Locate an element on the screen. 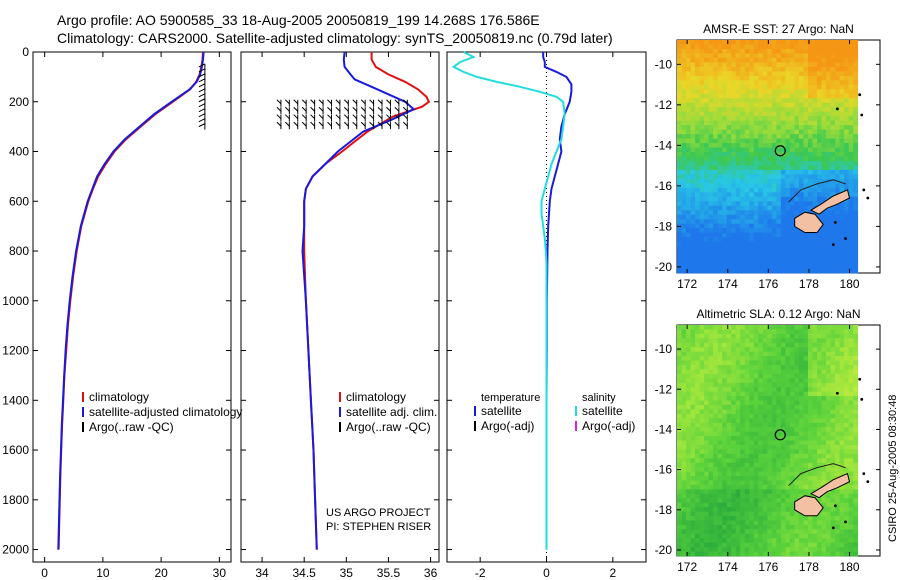  y-tick-label: 1400 is located at coordinates (15, 400).